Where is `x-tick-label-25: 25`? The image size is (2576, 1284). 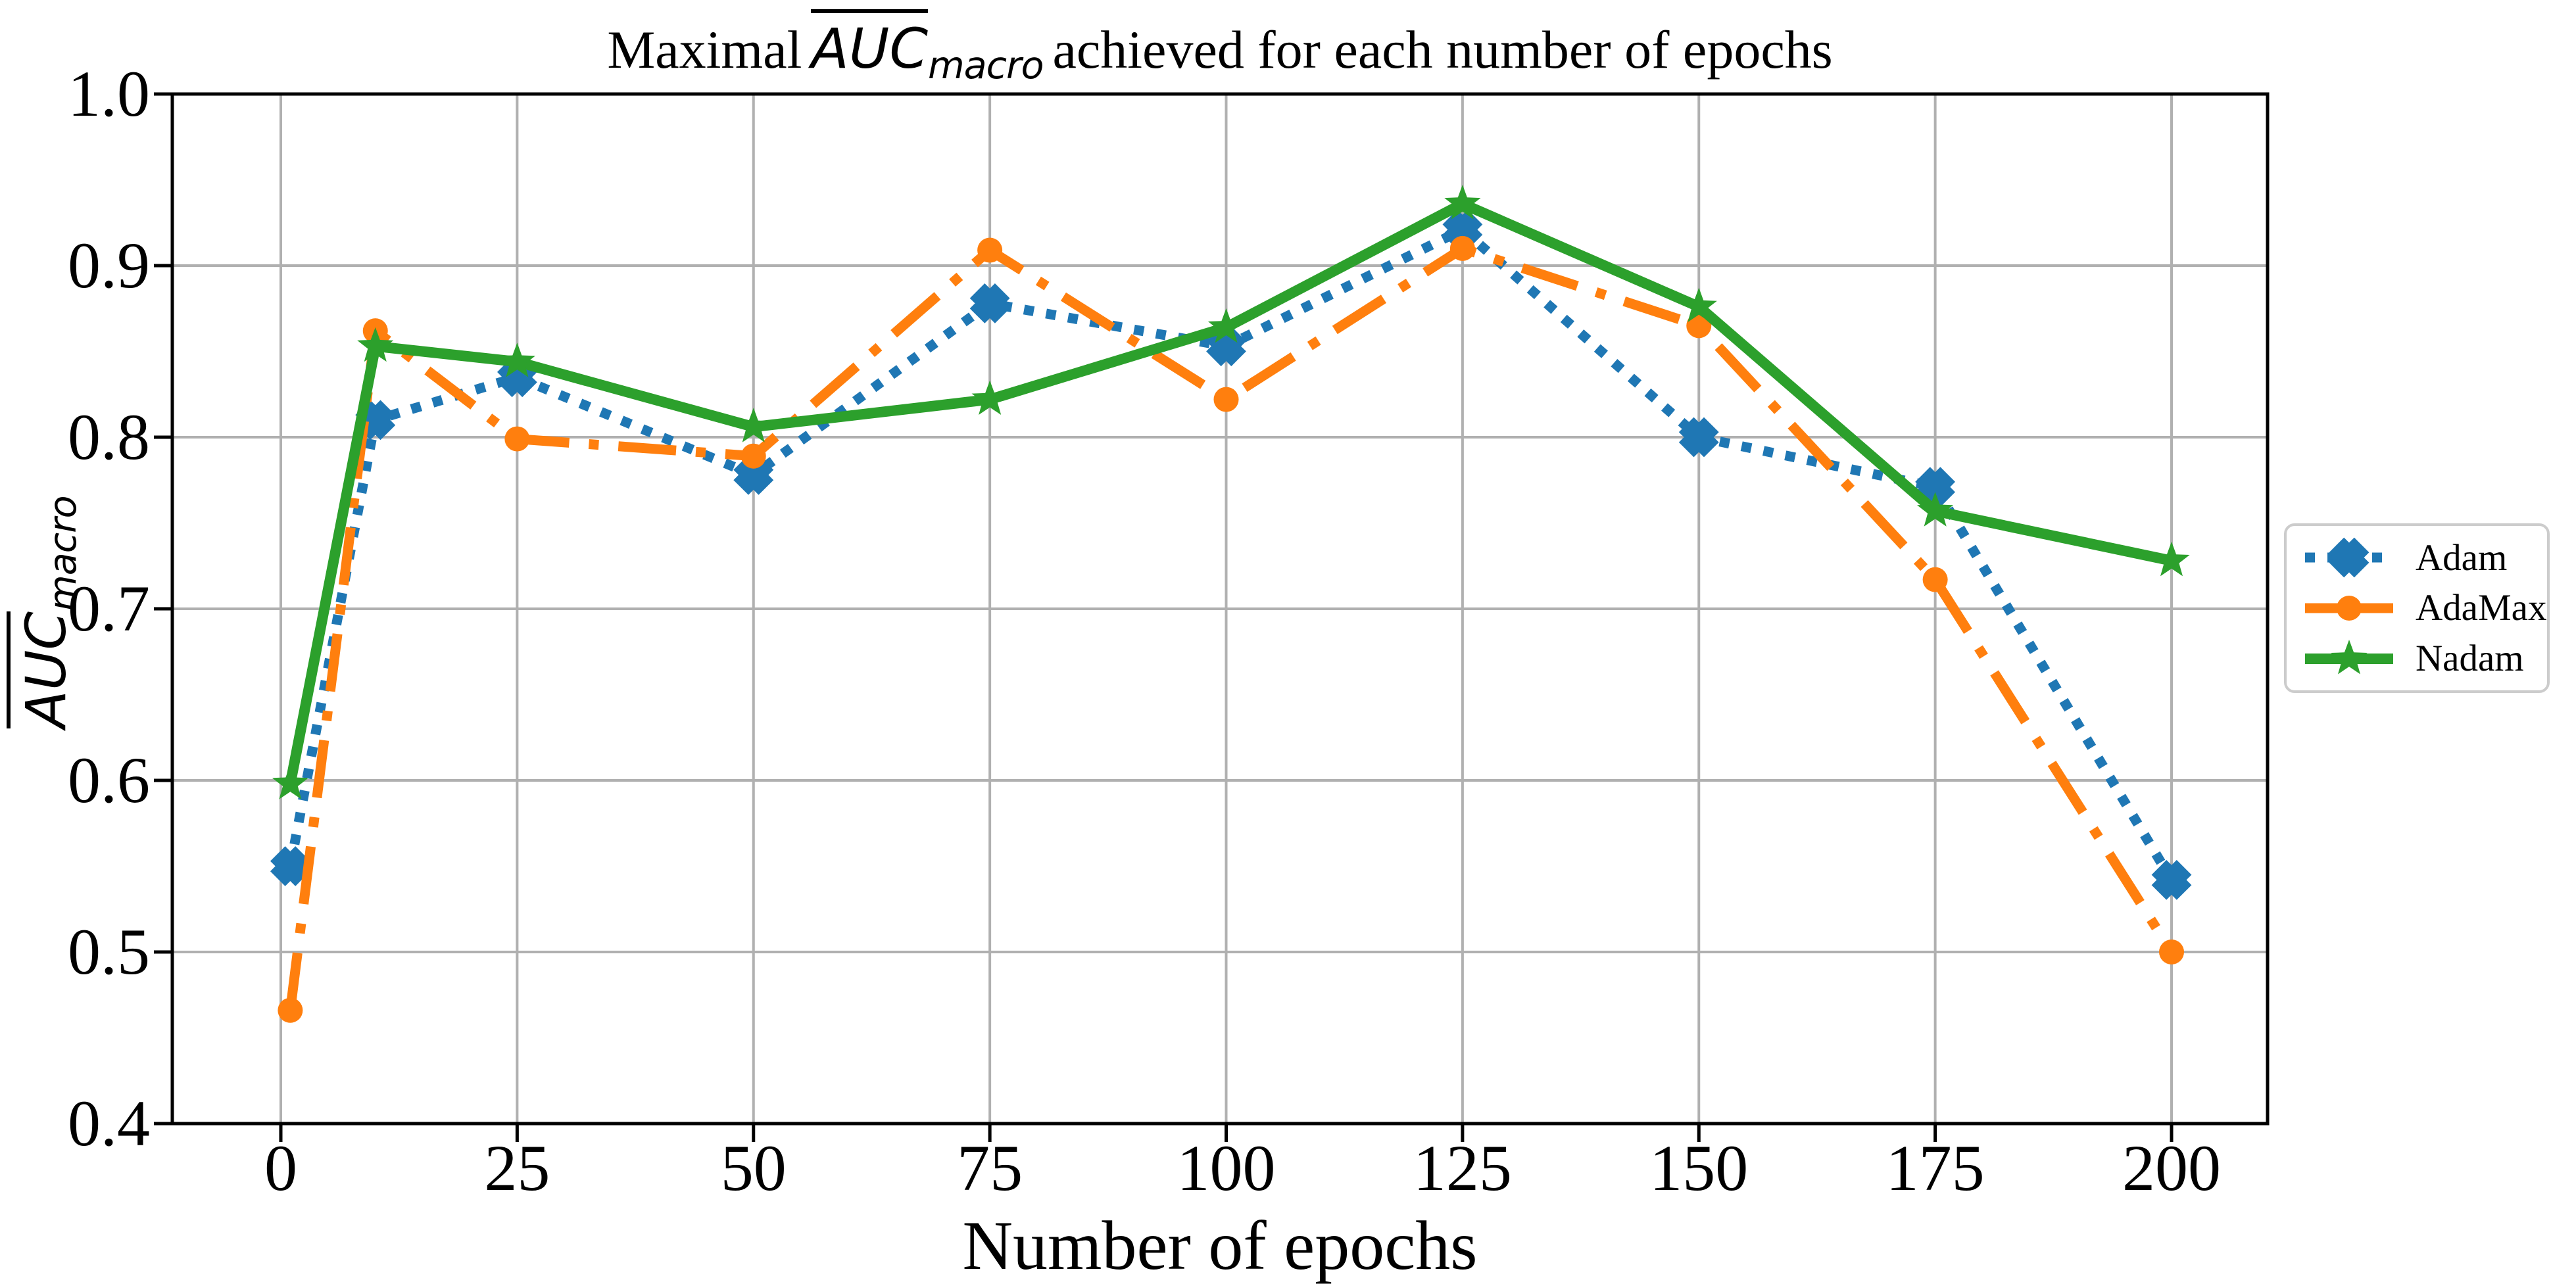
x-tick-label-25: 25 is located at coordinates (517, 1167).